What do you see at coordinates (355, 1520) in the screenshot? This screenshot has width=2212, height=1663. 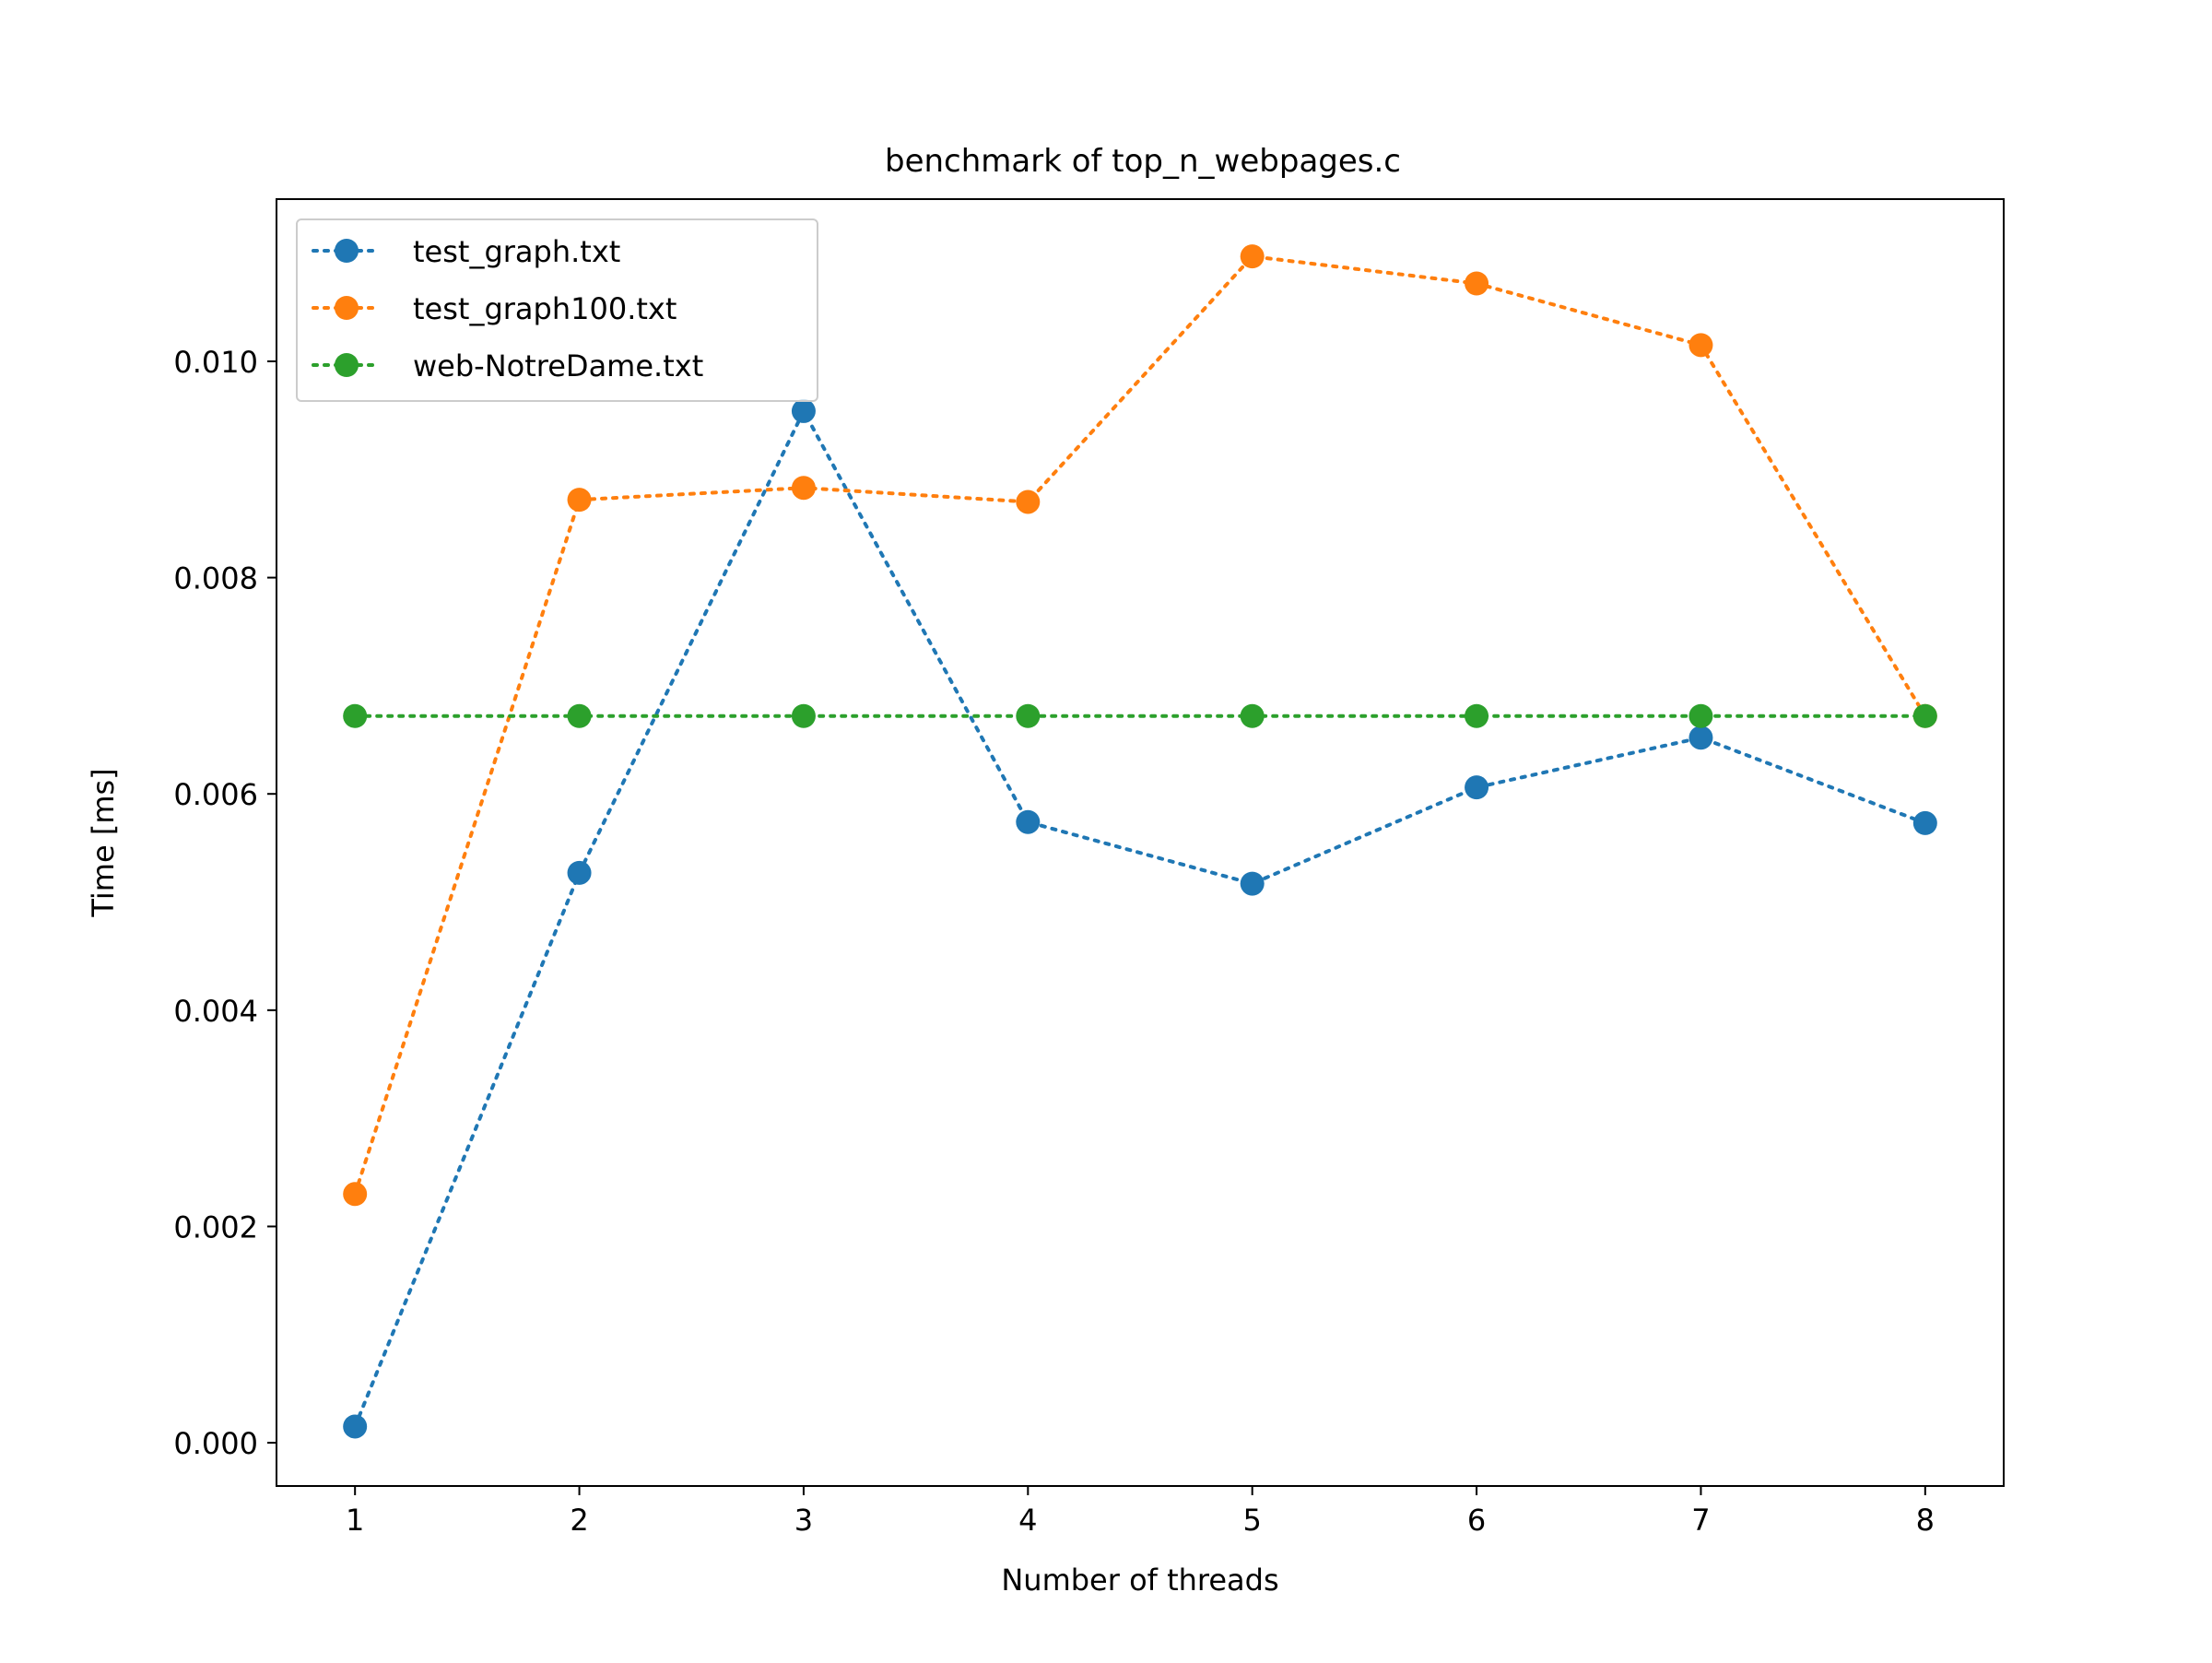 I see `x-tick-label: 1` at bounding box center [355, 1520].